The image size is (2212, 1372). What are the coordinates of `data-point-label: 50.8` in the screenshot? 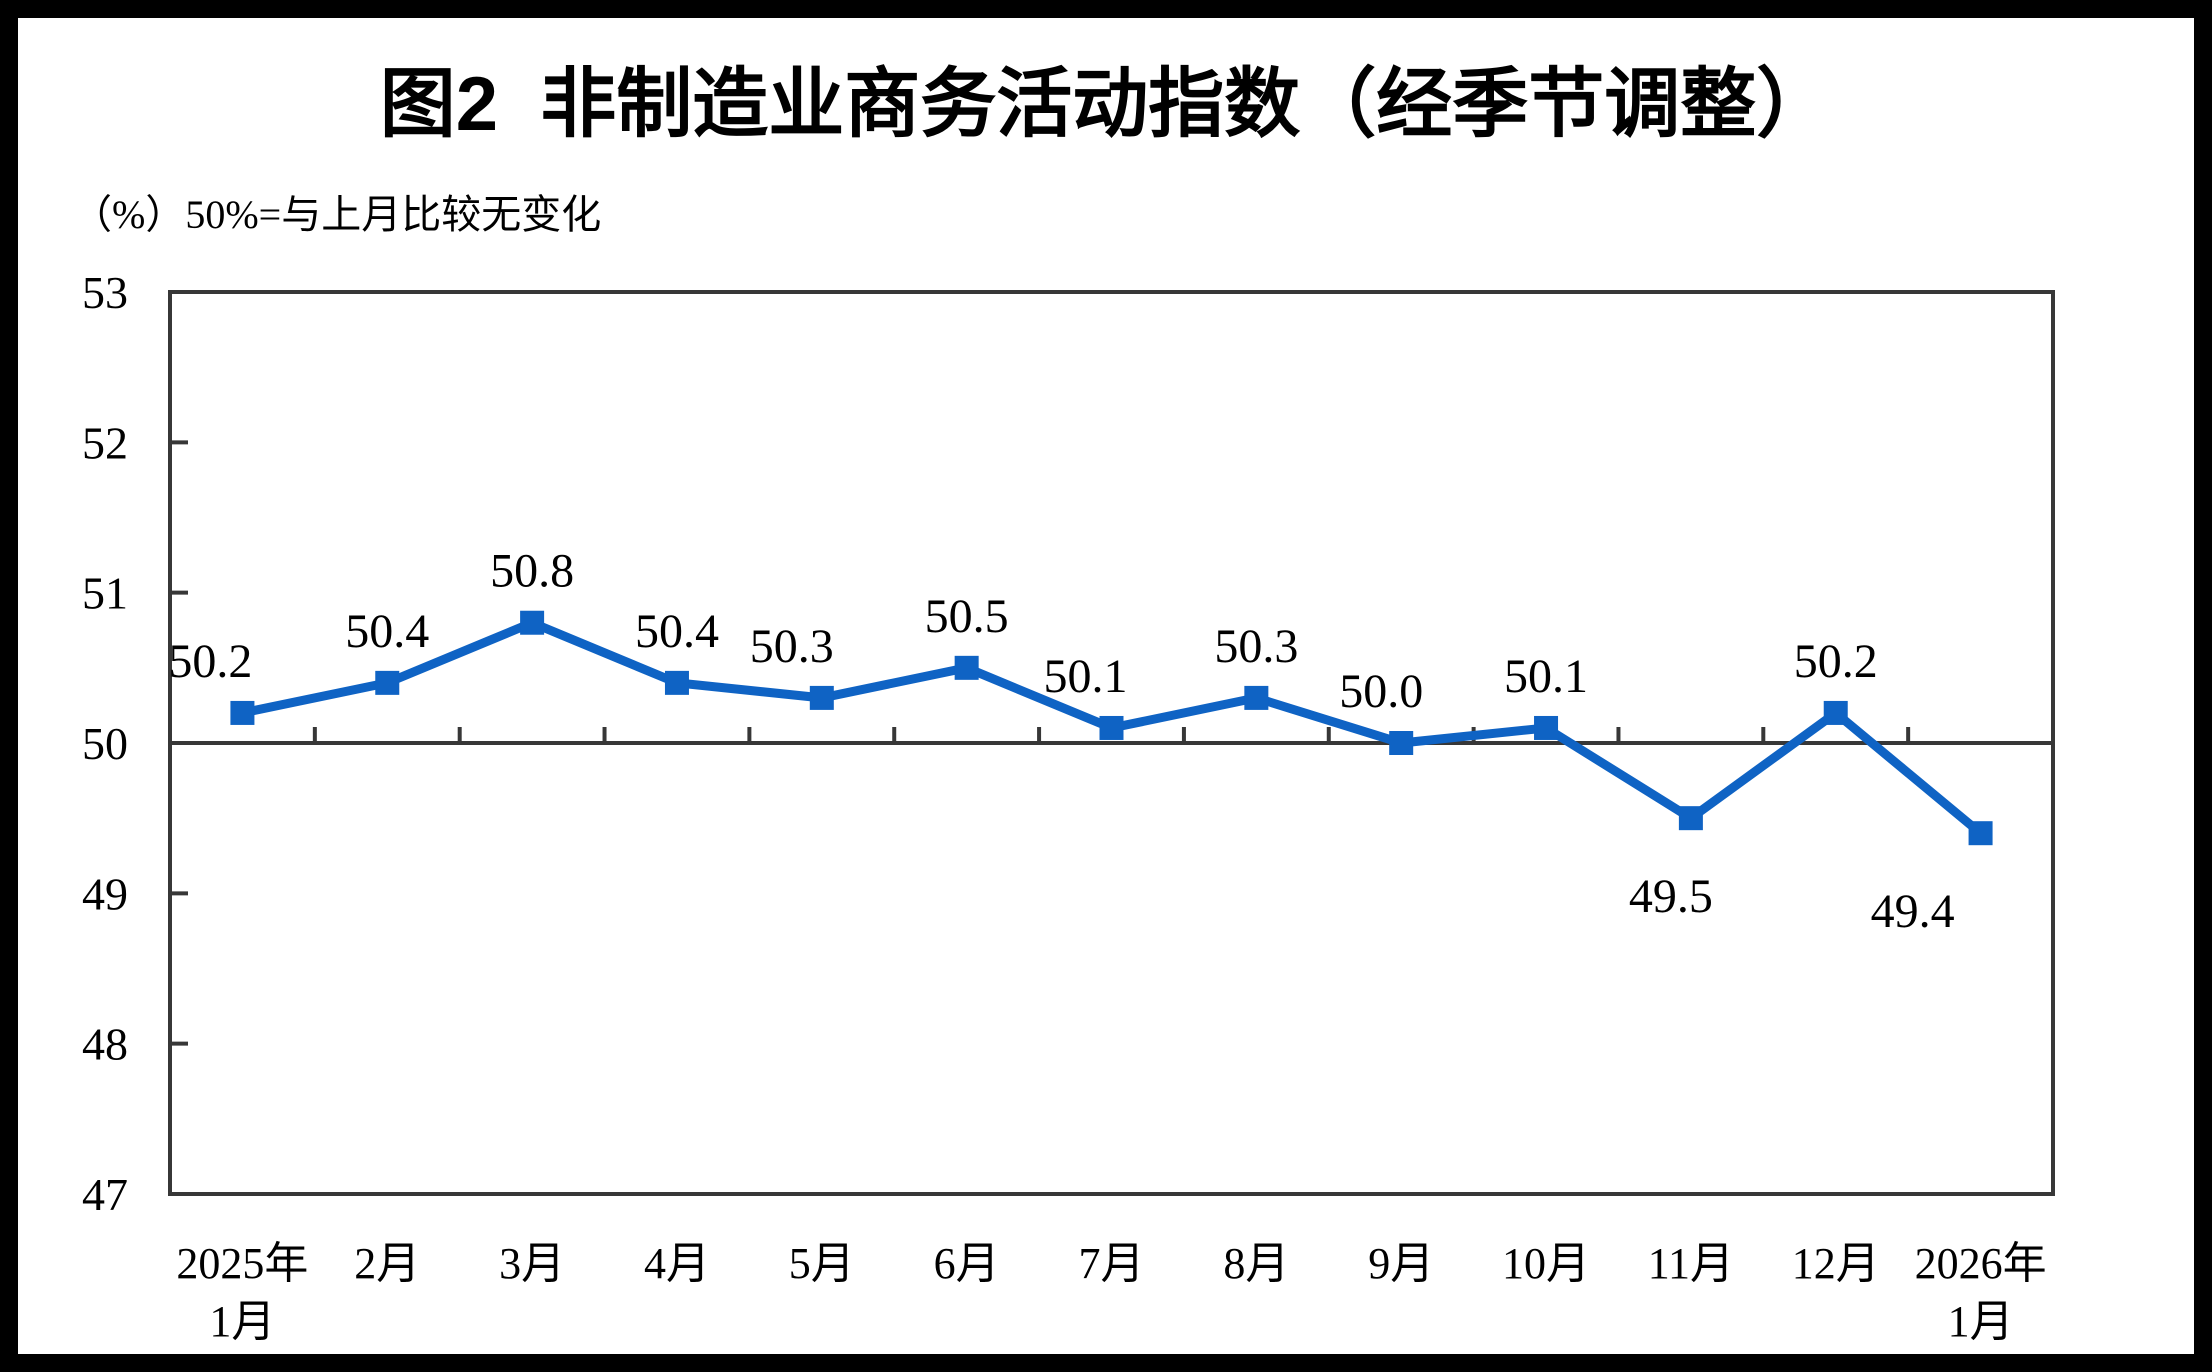 It's located at (532, 571).